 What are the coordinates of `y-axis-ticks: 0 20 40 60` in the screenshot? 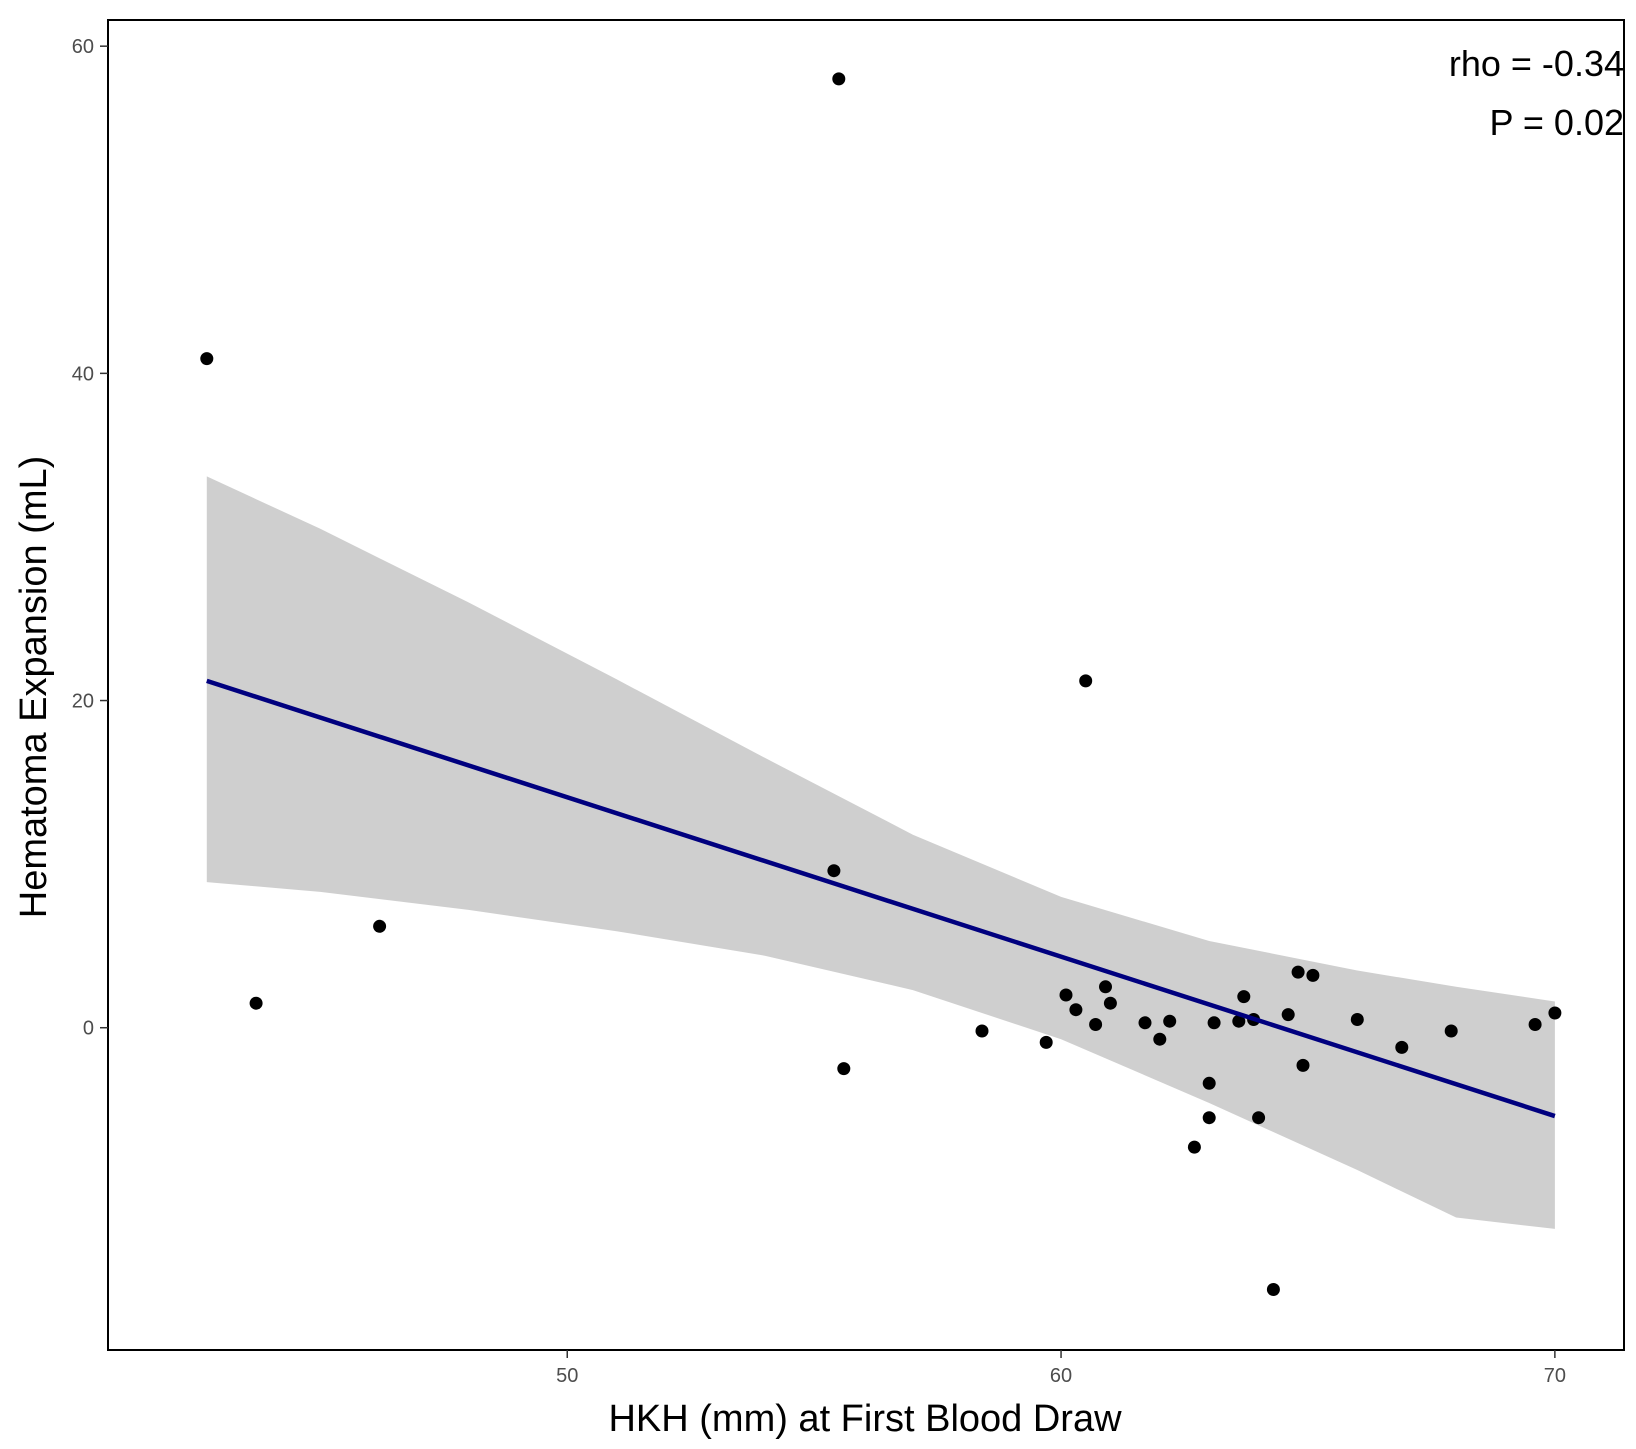 It's located at (90, 538).